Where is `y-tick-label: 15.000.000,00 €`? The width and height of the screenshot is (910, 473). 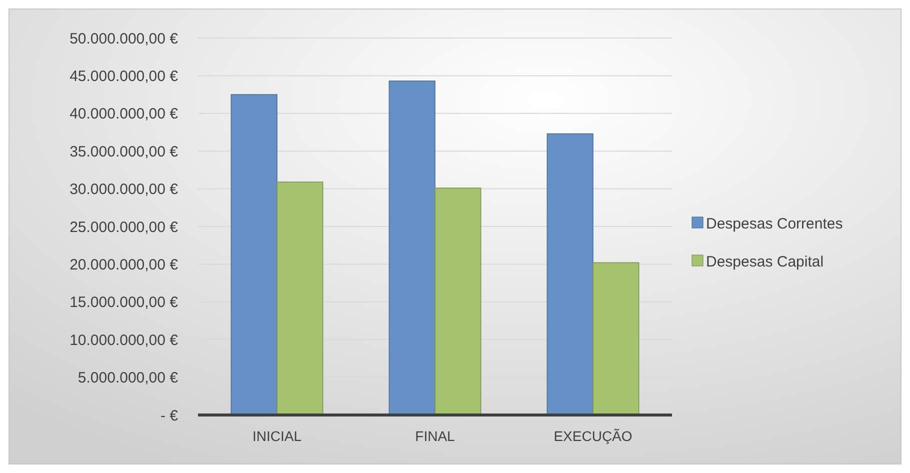 y-tick-label: 15.000.000,00 € is located at coordinates (124, 303).